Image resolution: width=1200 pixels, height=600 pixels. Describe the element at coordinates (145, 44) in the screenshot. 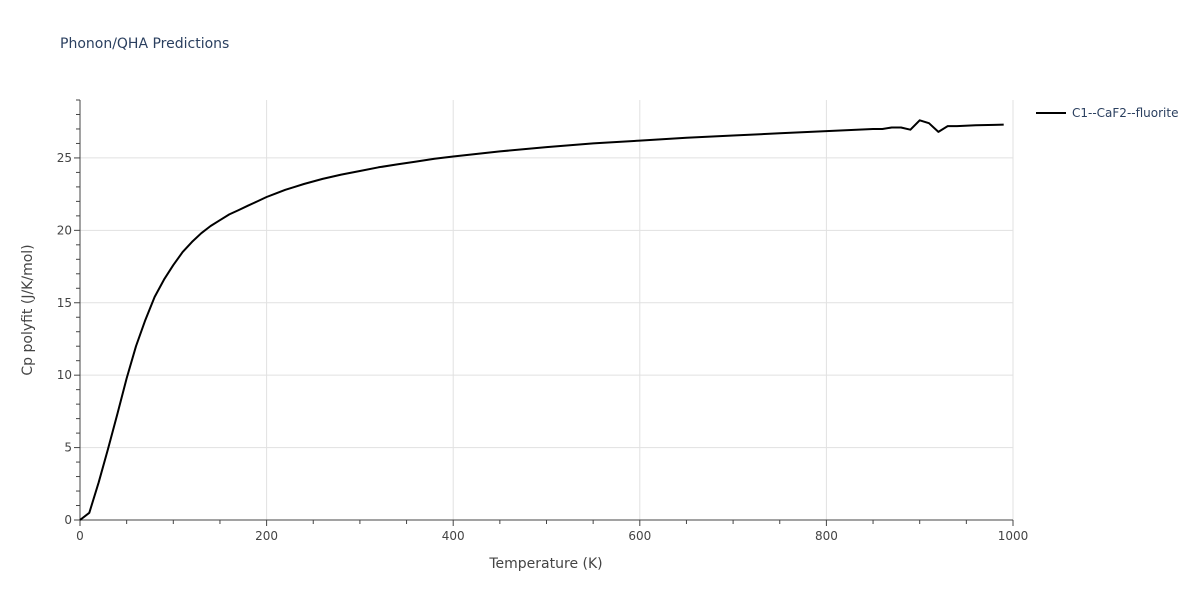

I see `chart-title: Phonon/QHA Predictions` at that location.